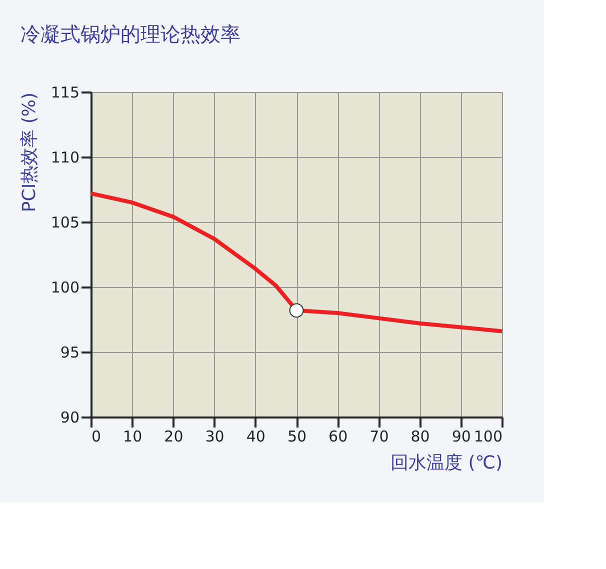 Image resolution: width=606 pixels, height=569 pixels. I want to click on x-tick-label: 80, so click(420, 437).